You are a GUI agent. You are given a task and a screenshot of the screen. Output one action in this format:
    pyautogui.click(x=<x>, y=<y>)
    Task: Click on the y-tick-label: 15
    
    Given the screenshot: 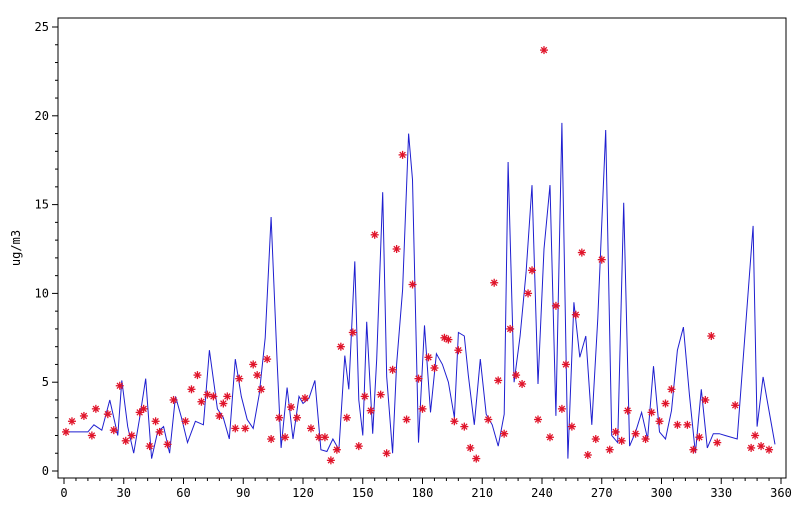 What is the action you would take?
    pyautogui.click(x=42, y=205)
    